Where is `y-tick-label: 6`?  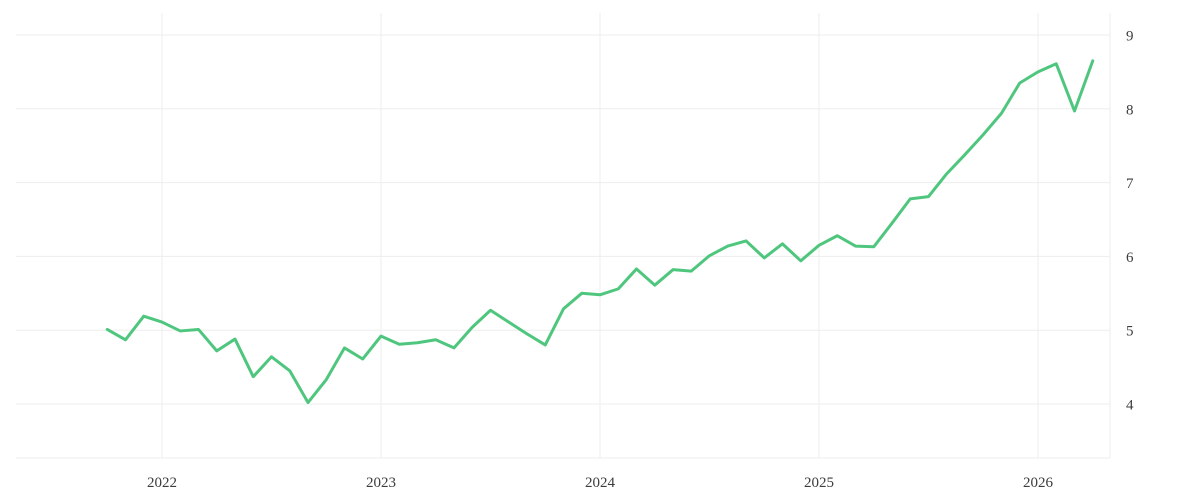
y-tick-label: 6 is located at coordinates (1130, 258).